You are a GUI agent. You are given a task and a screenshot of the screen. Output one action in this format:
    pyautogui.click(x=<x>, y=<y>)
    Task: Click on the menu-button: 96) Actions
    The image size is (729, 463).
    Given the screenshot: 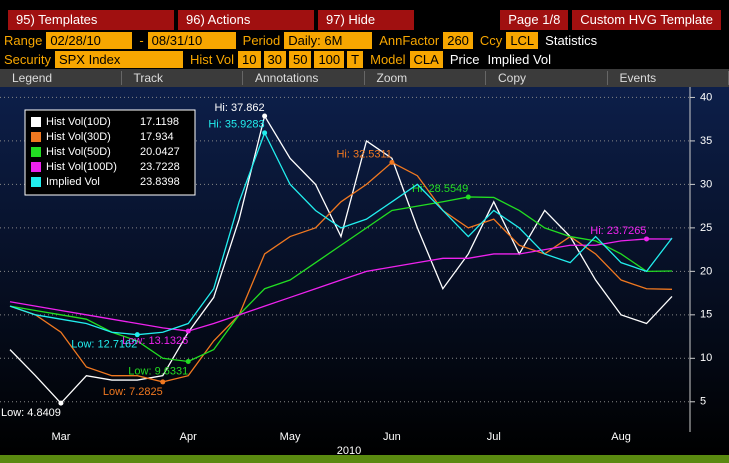 What is the action you would take?
    pyautogui.click(x=246, y=20)
    